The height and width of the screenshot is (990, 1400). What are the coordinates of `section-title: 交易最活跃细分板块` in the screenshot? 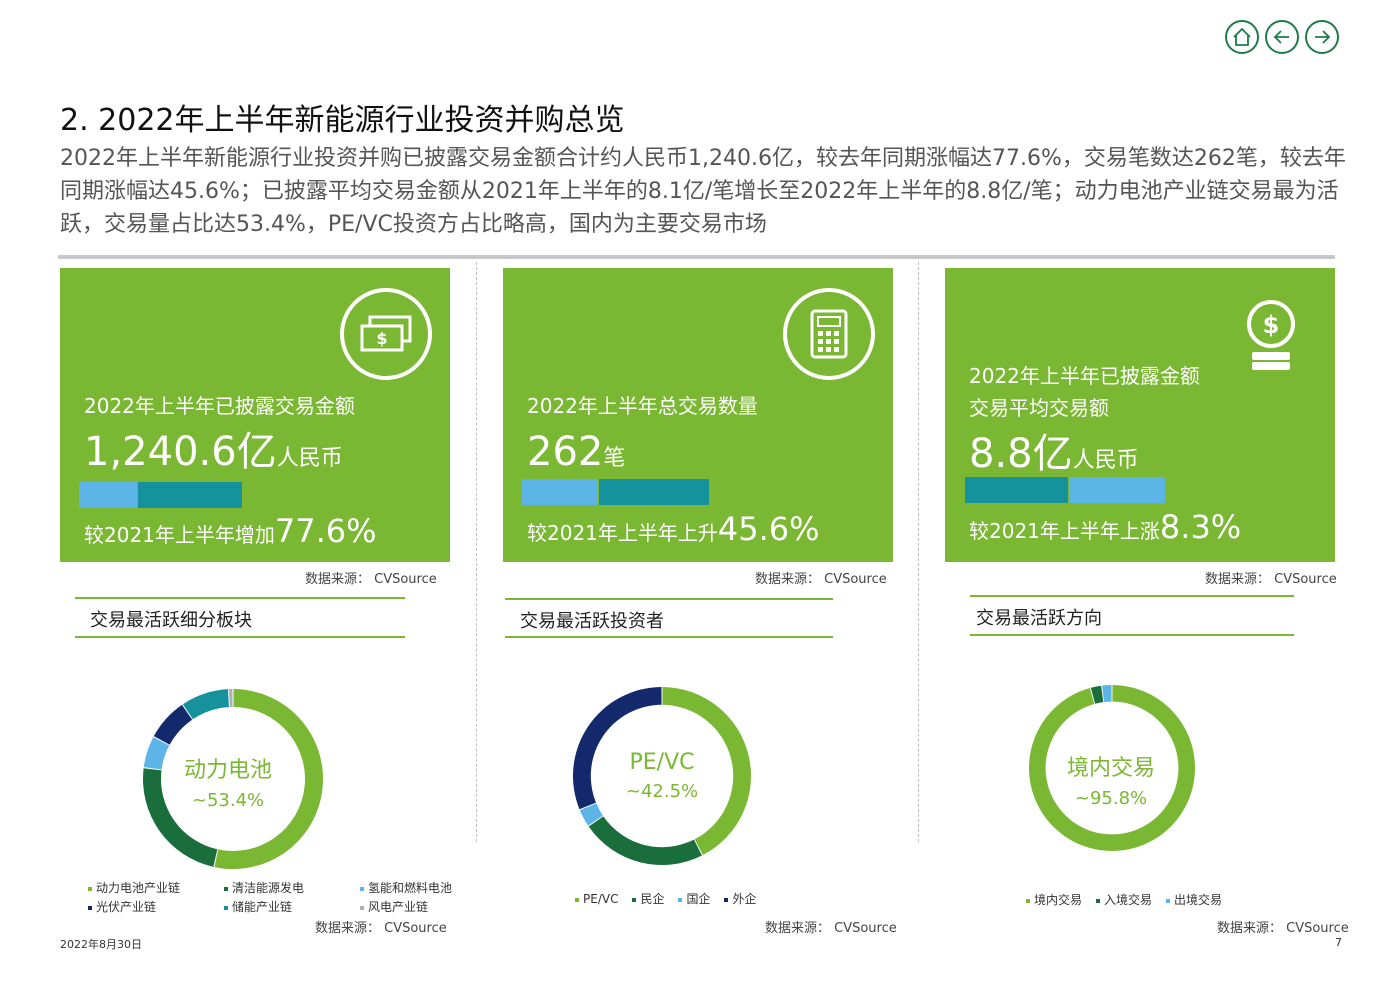 It's located at (171, 620).